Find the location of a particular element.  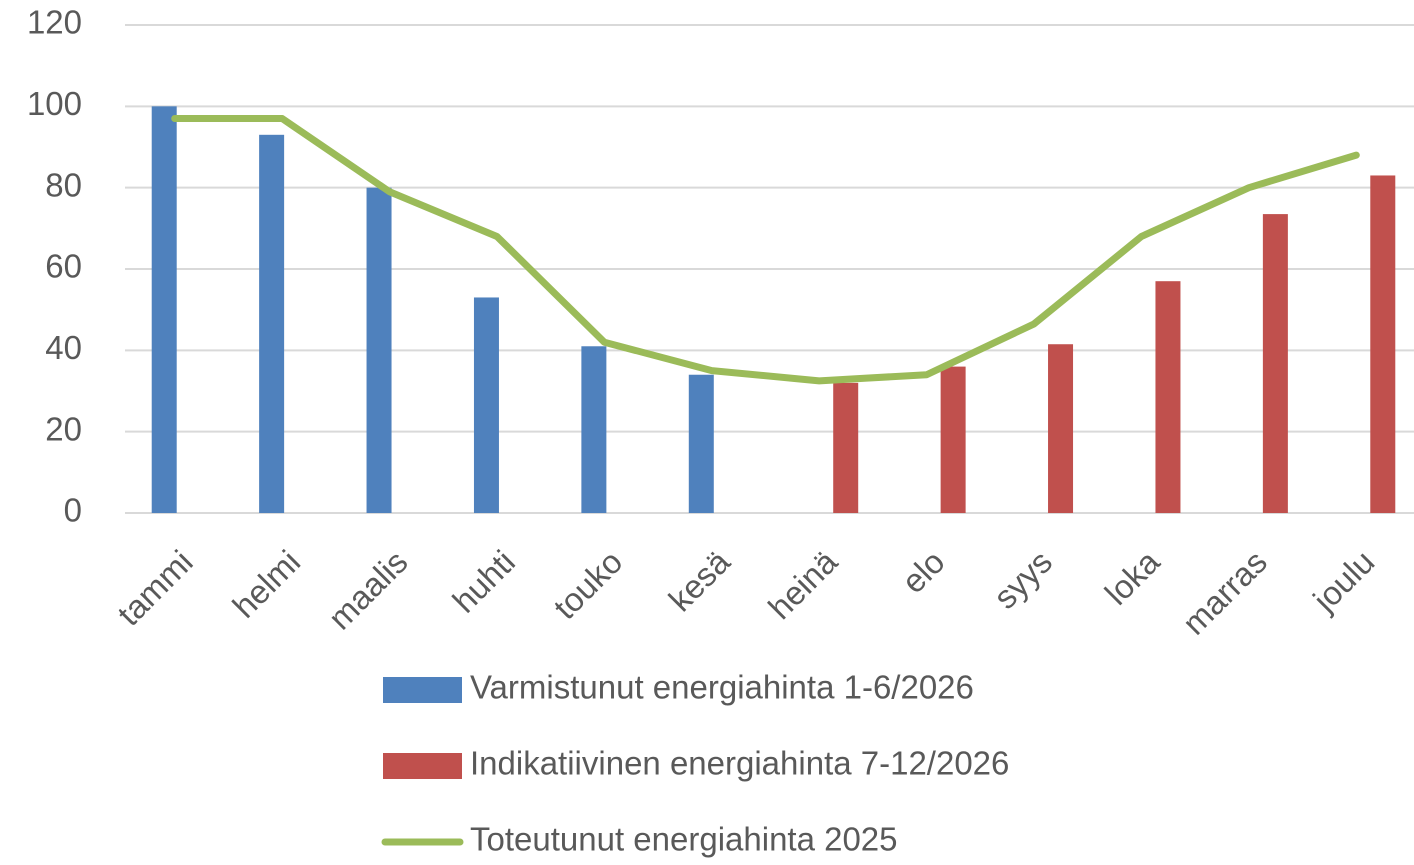

x-tick-label: touko is located at coordinates (587, 584).